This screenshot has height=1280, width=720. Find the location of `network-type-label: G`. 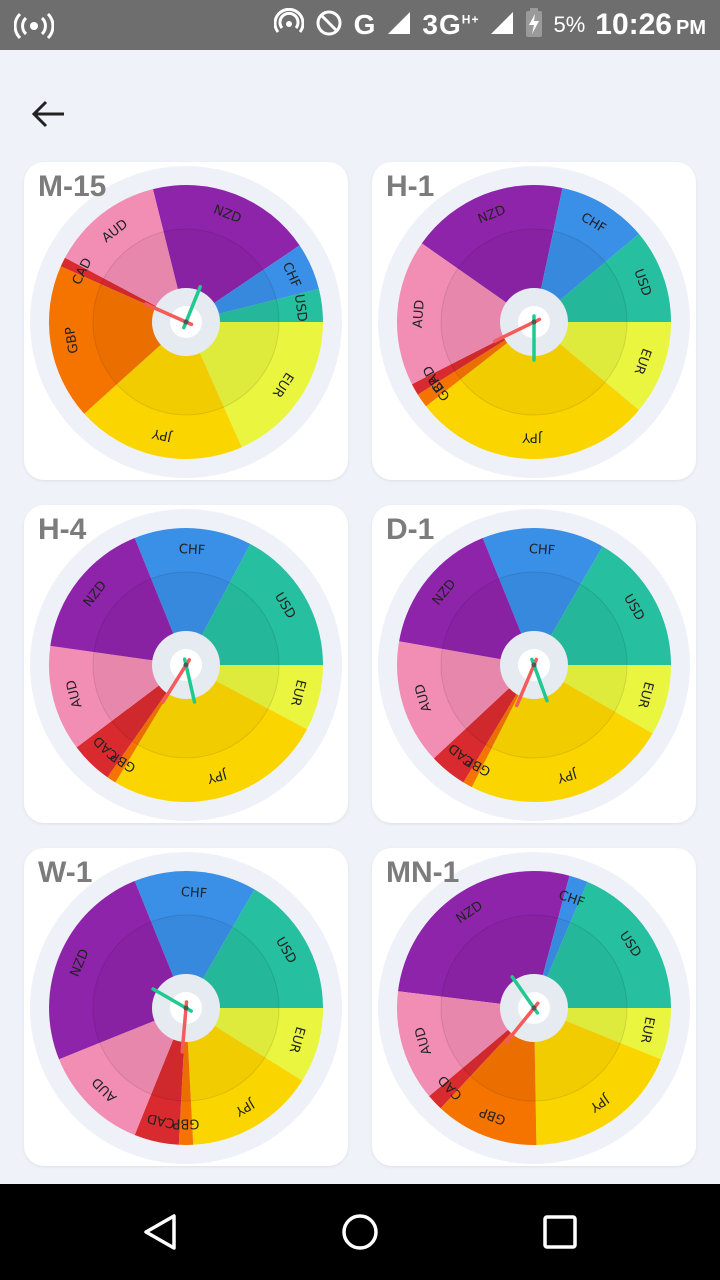

network-type-label: G is located at coordinates (365, 24).